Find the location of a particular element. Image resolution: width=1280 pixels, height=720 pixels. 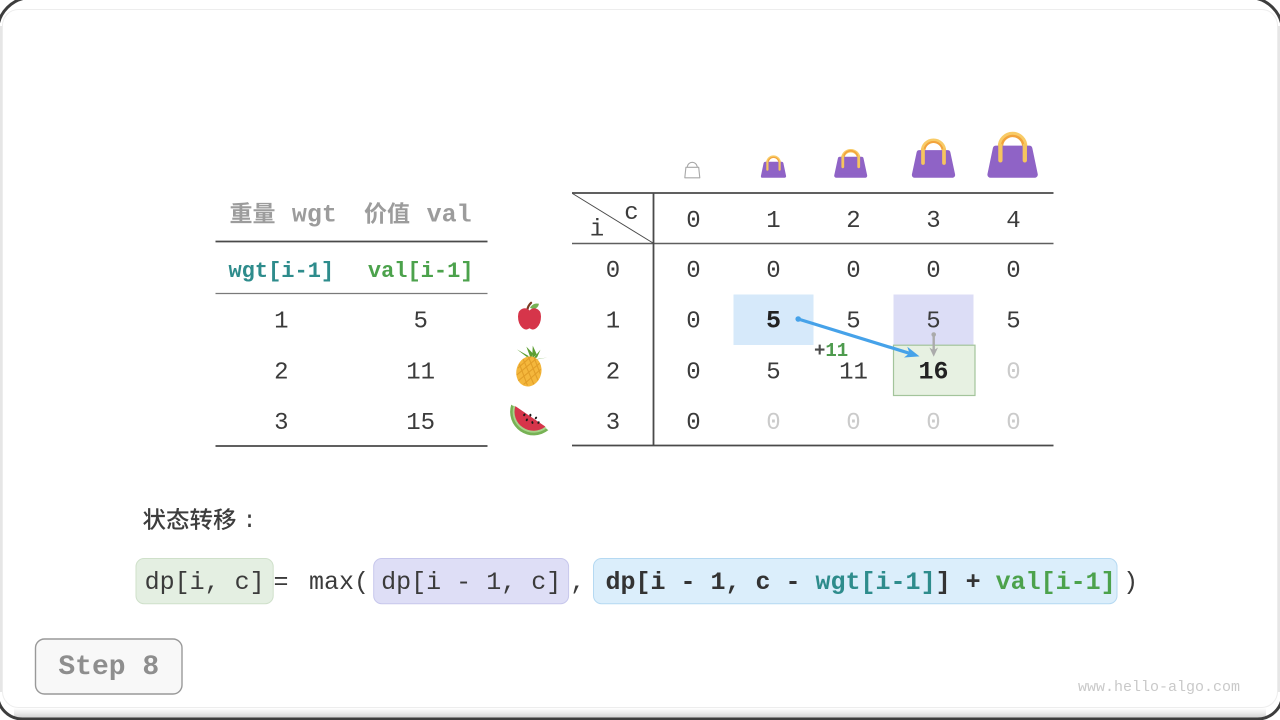

svg-text: dp[i, c] is located at coordinates (205, 582).